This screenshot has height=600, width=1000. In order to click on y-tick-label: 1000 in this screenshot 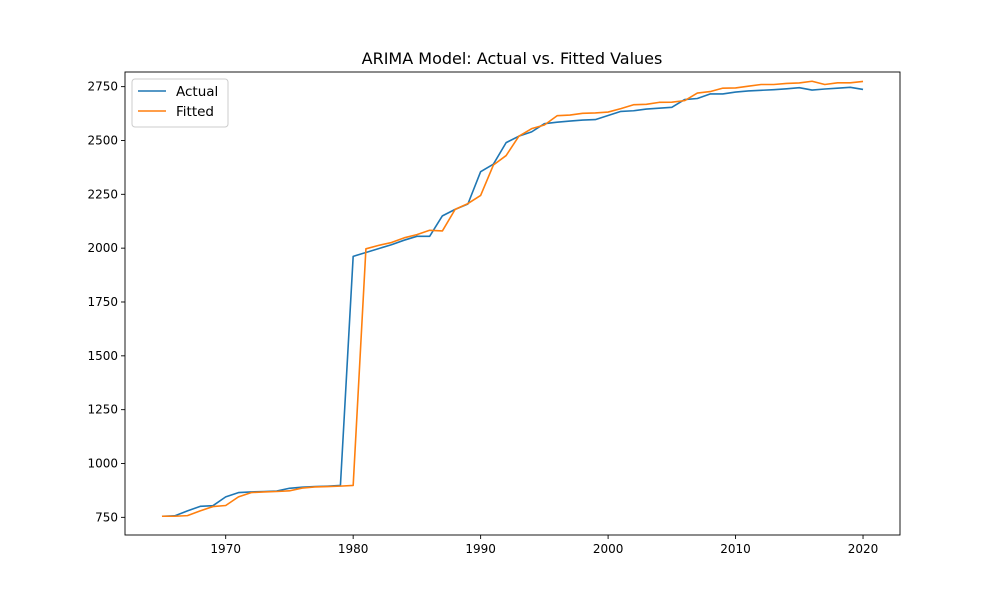, I will do `click(102, 464)`.